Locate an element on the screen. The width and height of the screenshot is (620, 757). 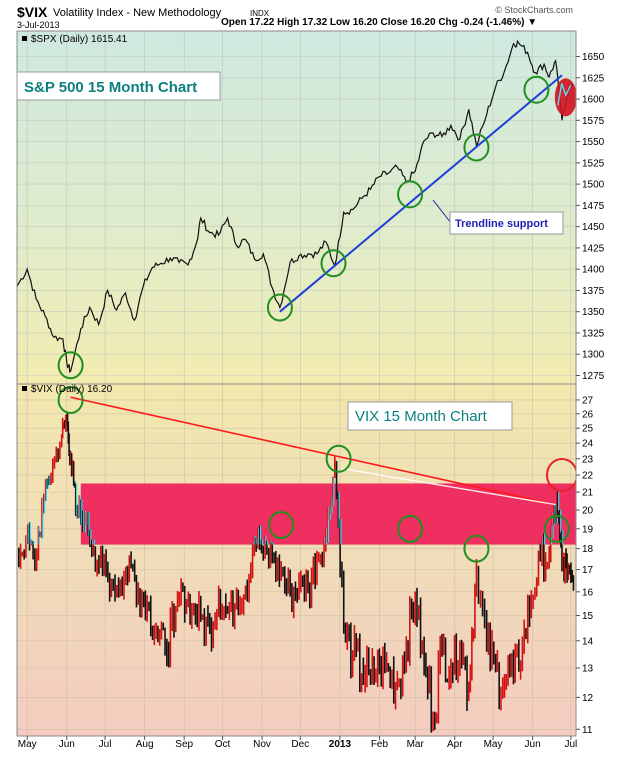
x-tick-label: Apr is located at coordinates (455, 744).